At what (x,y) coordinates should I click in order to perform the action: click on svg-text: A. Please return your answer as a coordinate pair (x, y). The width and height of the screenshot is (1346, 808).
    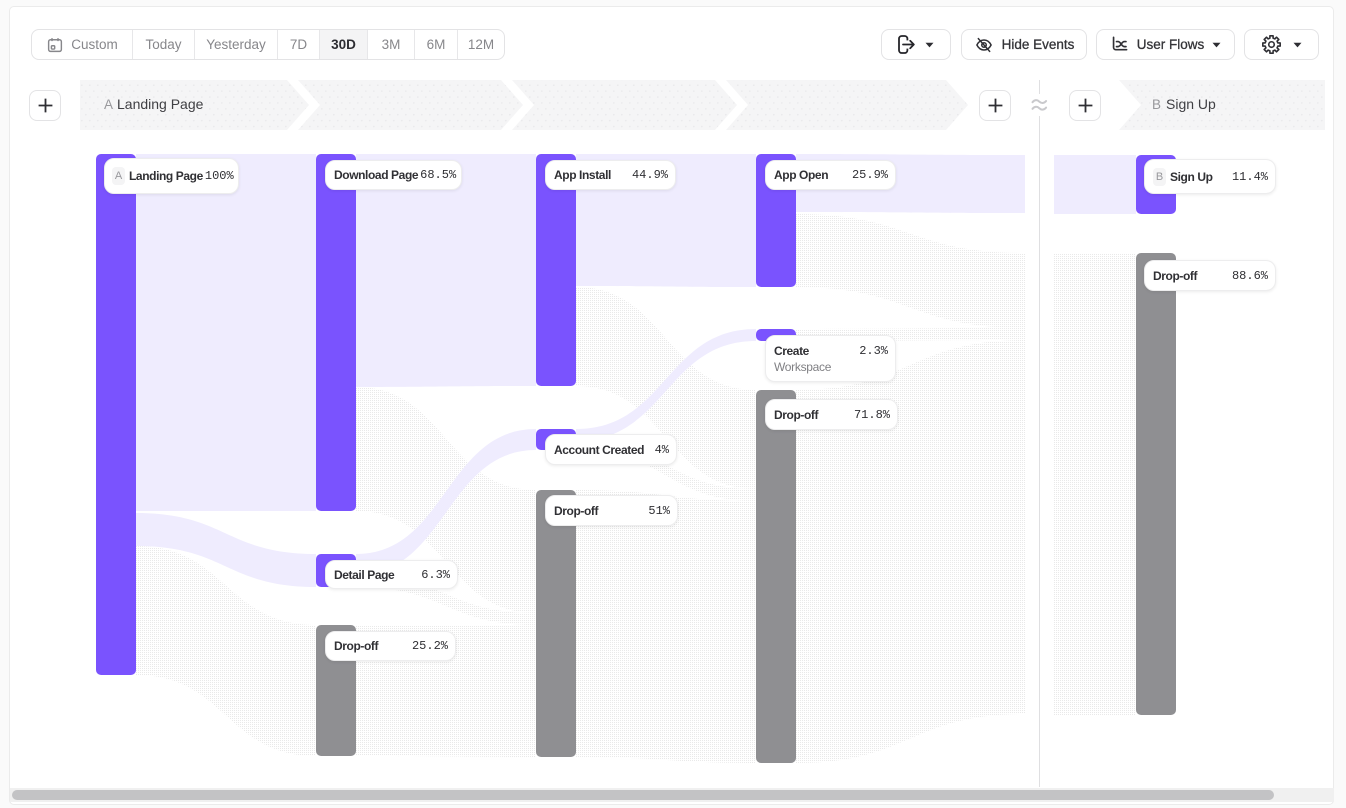
    Looking at the image, I should click on (108, 104).